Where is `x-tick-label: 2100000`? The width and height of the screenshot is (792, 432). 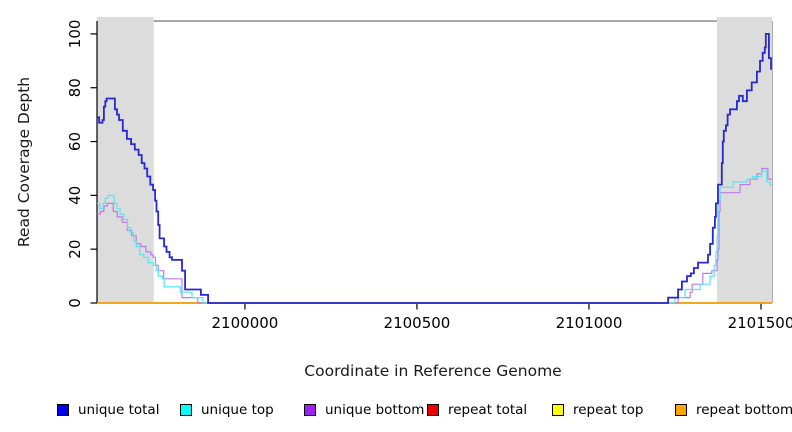 x-tick-label: 2100000 is located at coordinates (245, 323).